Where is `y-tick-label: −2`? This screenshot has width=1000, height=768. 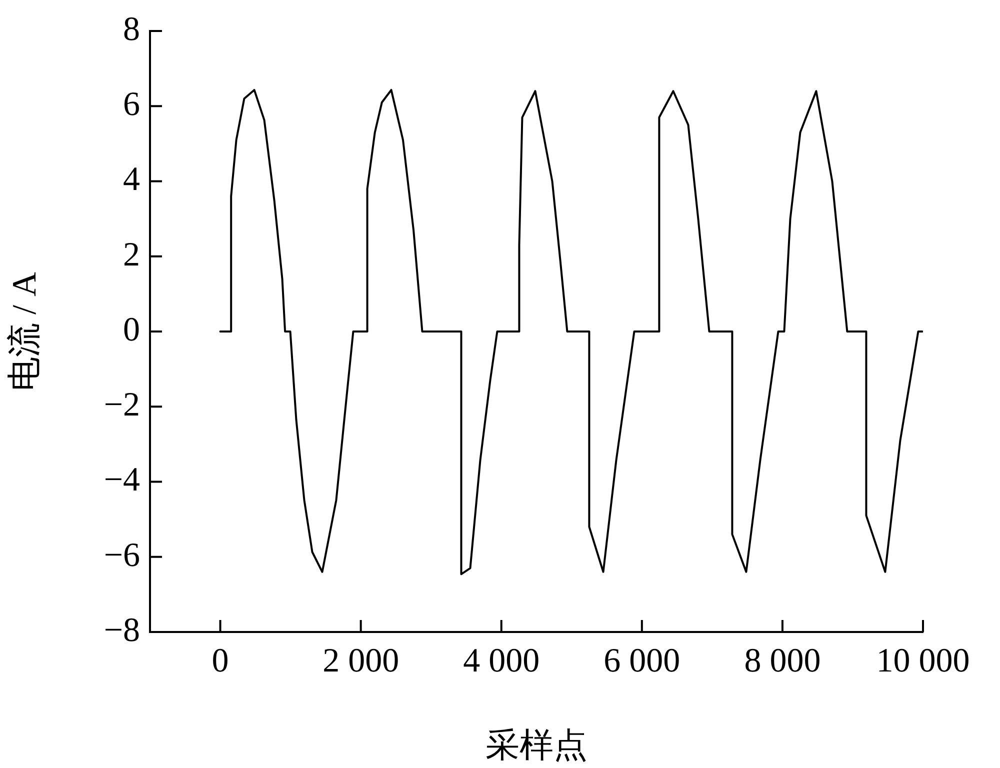 y-tick-label: −2 is located at coordinates (122, 405).